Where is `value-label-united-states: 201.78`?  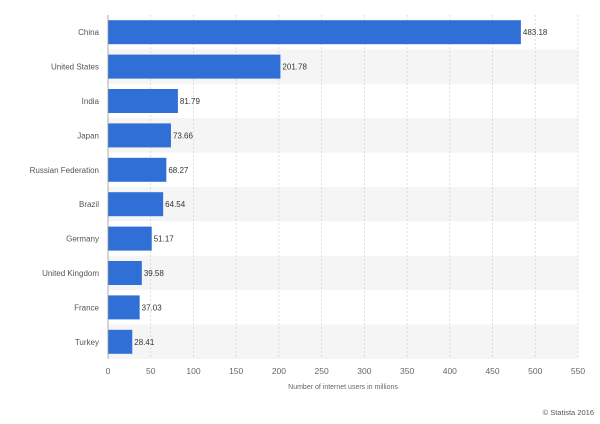
value-label-united-states: 201.78 is located at coordinates (294, 67).